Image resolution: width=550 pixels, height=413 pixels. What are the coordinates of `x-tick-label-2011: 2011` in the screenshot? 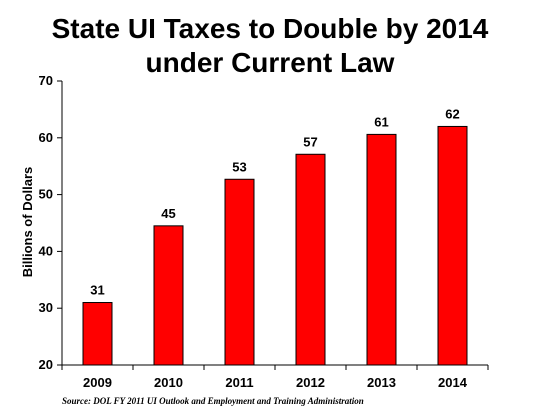 It's located at (239, 382).